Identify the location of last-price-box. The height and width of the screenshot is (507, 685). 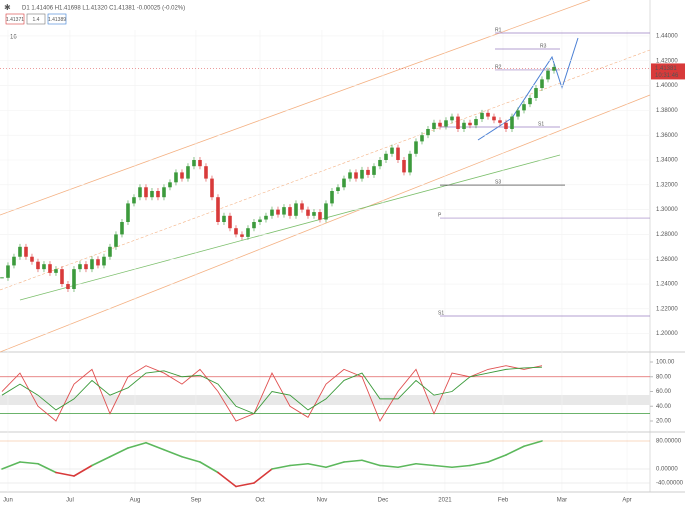
(668, 71).